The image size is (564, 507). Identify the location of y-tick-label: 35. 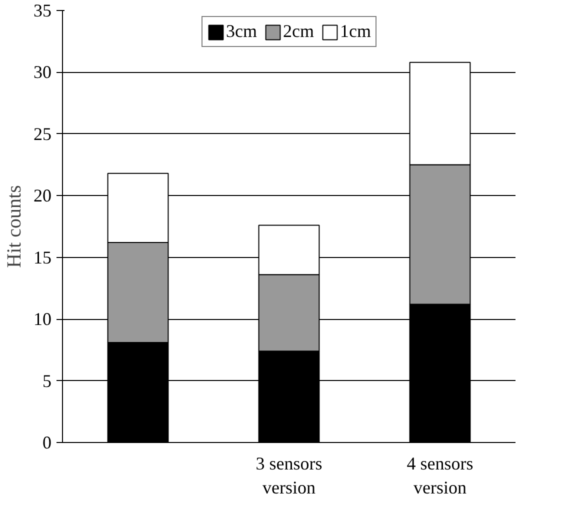
(43, 10).